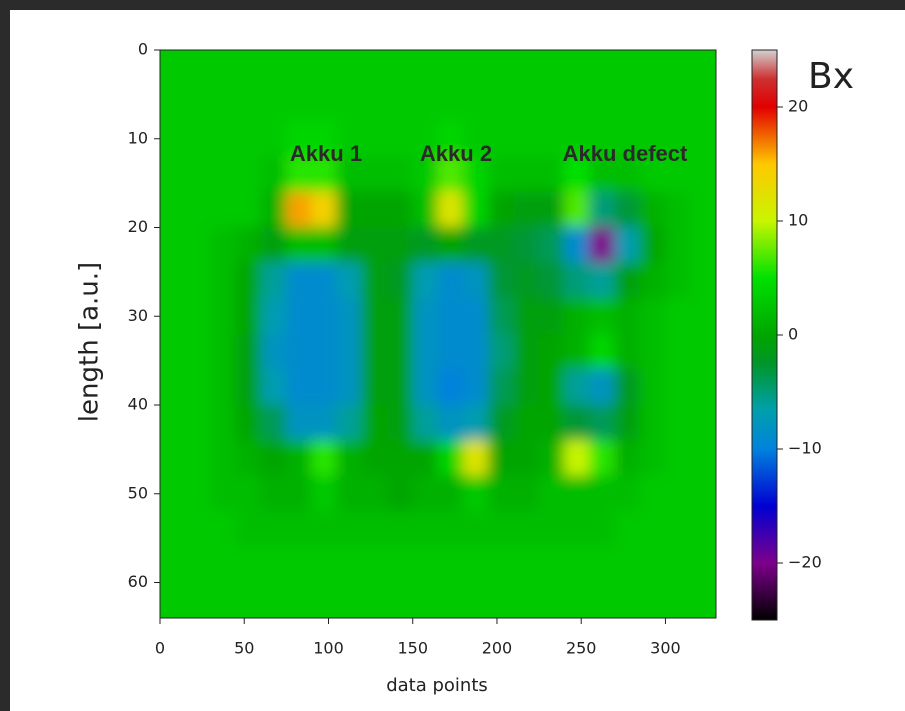 The image size is (905, 711). Describe the element at coordinates (831, 76) in the screenshot. I see `colorbar-label: Bx` at that location.